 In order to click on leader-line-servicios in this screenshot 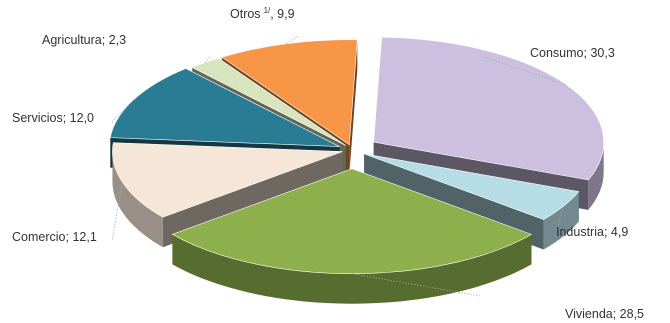, I will do `click(122, 111)`.